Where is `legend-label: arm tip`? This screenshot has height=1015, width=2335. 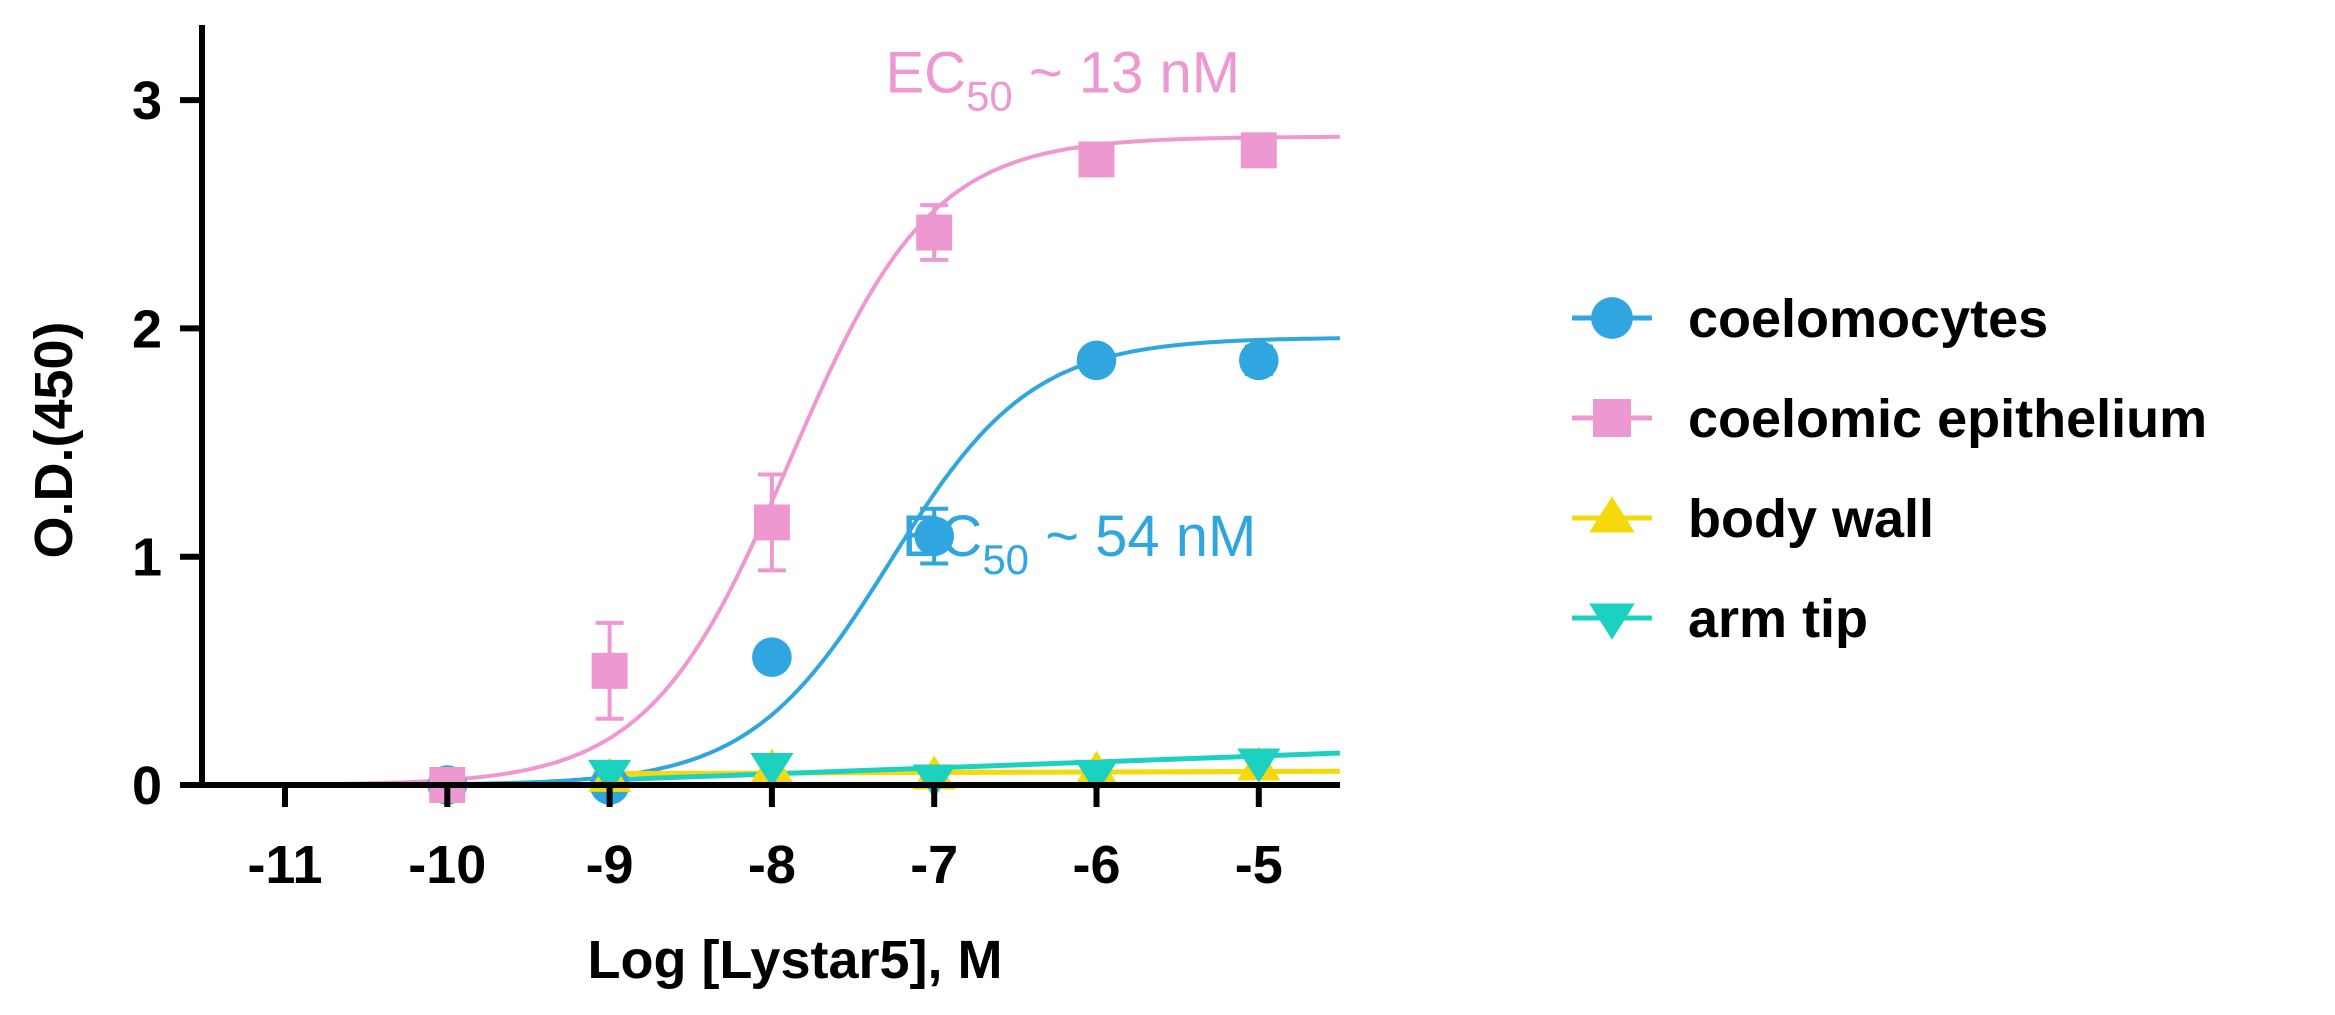
legend-label: arm tip is located at coordinates (1778, 619).